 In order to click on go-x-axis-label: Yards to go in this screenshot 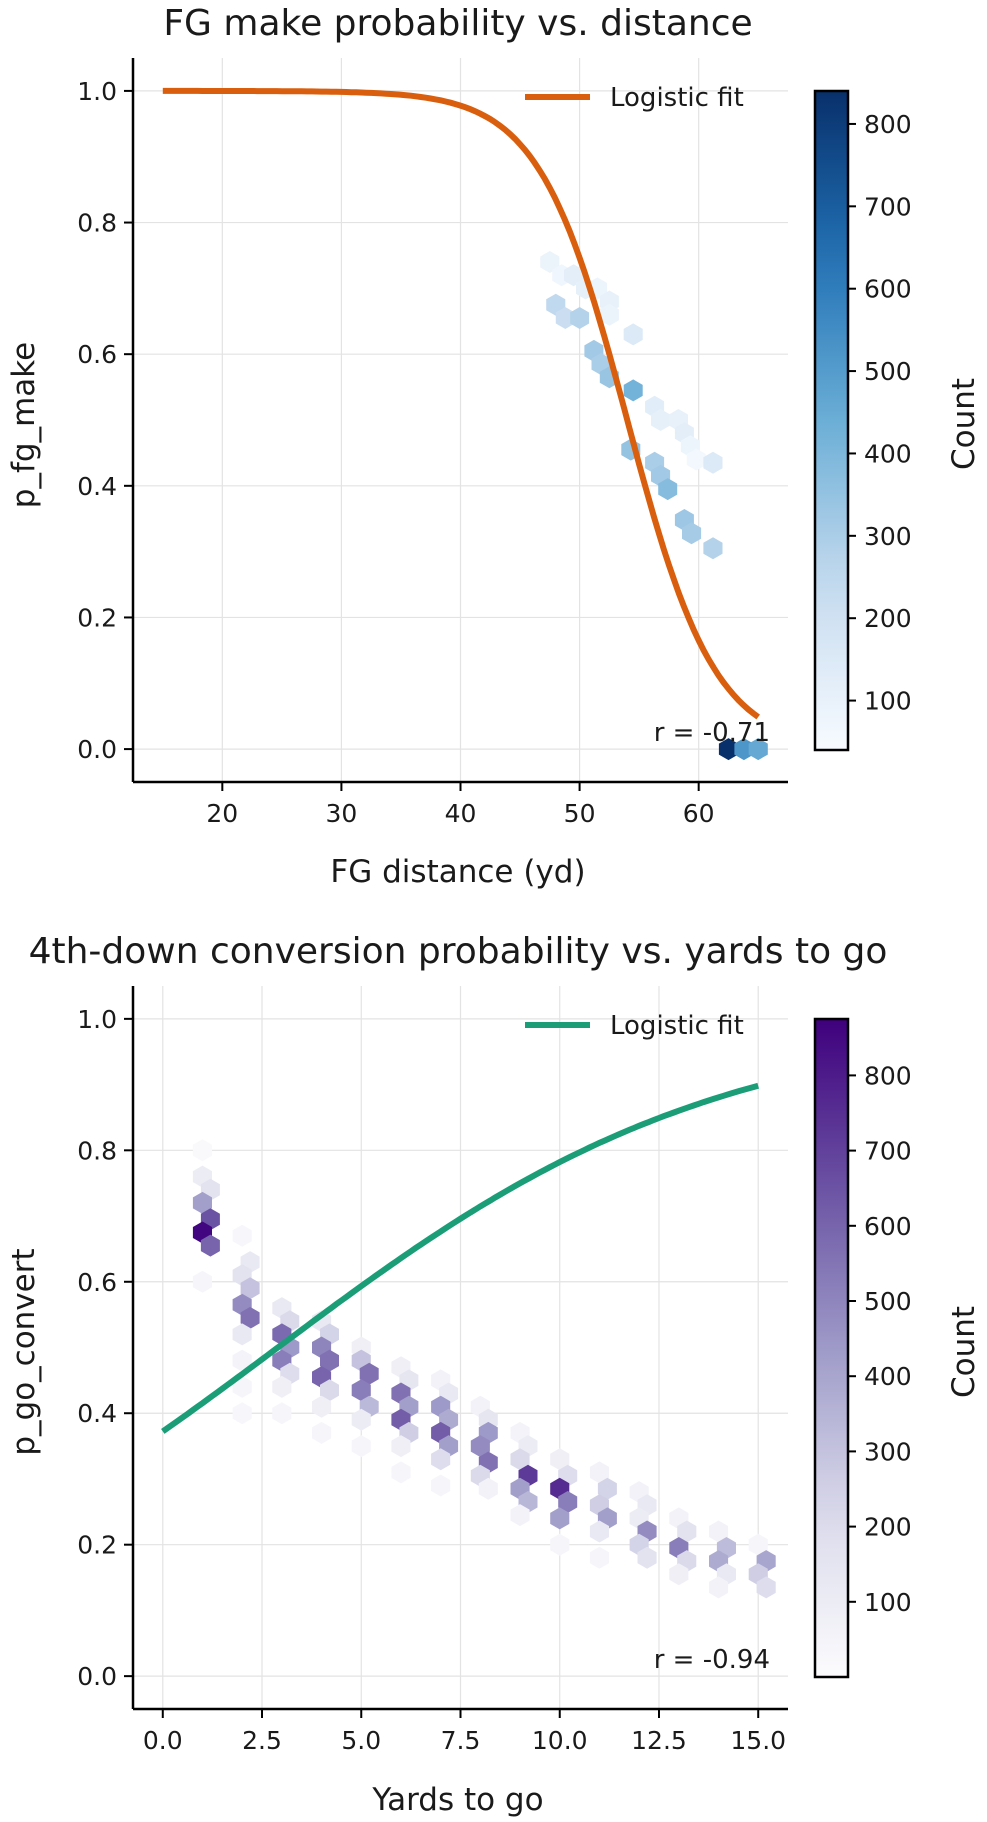, I will do `click(457, 1800)`.